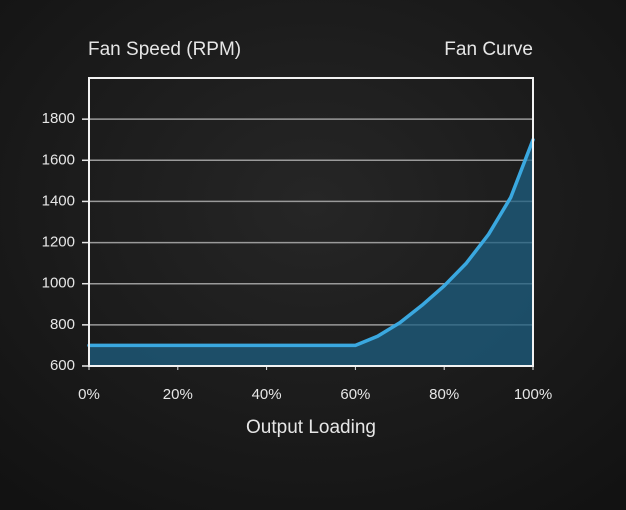 This screenshot has width=626, height=510. What do you see at coordinates (58, 159) in the screenshot?
I see `y-tick-label: 1600` at bounding box center [58, 159].